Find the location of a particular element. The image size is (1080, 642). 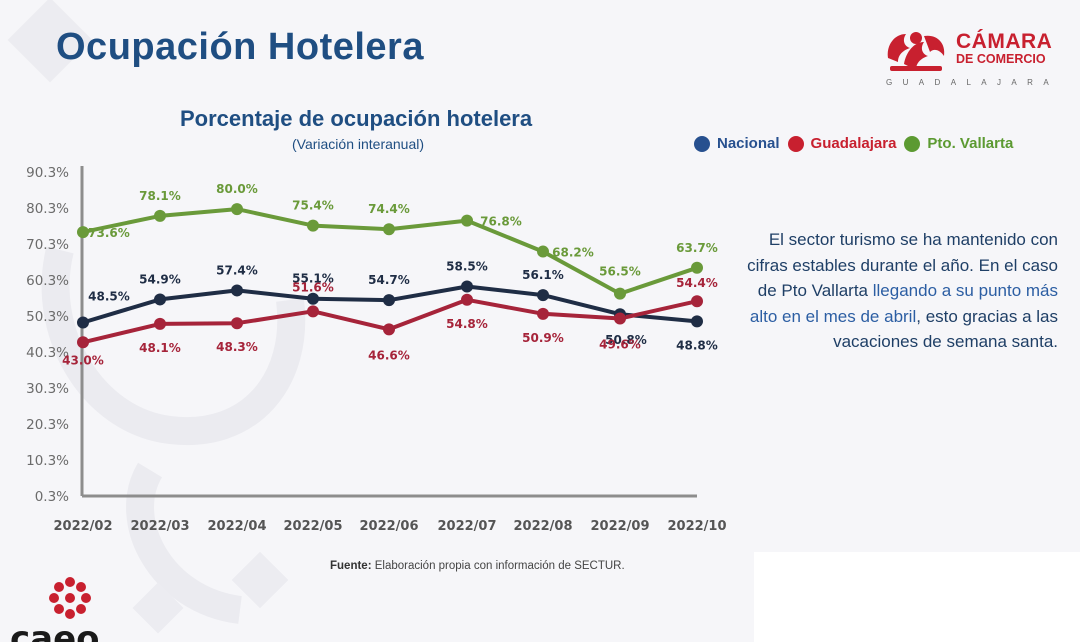

y-tick-label: 10.3% is located at coordinates (47, 461).